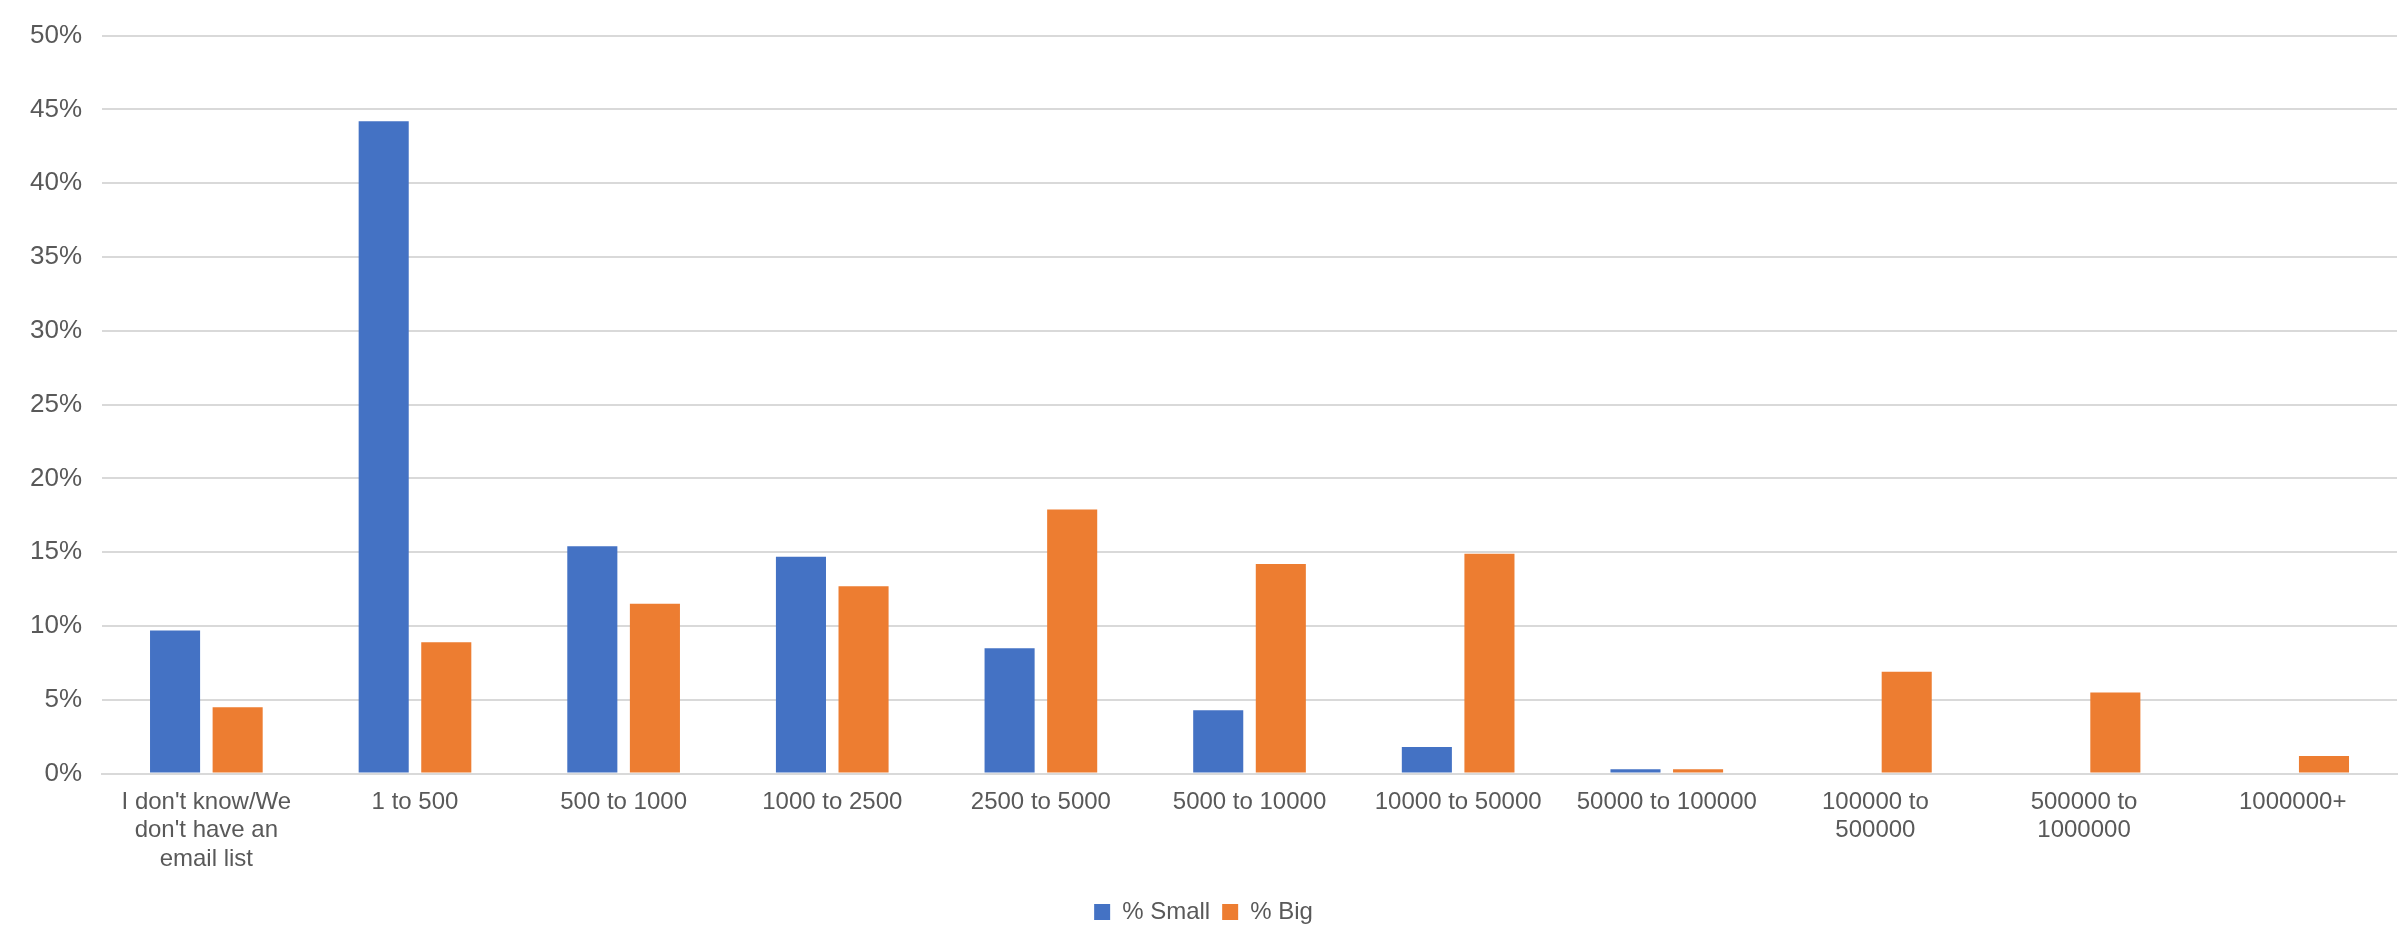 The image size is (2407, 940). What do you see at coordinates (56, 624) in the screenshot?
I see `y-tick-label: 10%` at bounding box center [56, 624].